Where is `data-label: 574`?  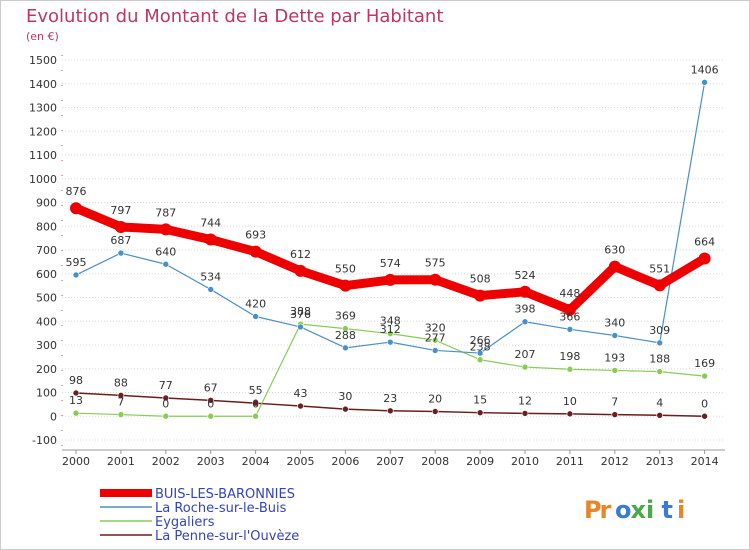 data-label: 574 is located at coordinates (390, 263).